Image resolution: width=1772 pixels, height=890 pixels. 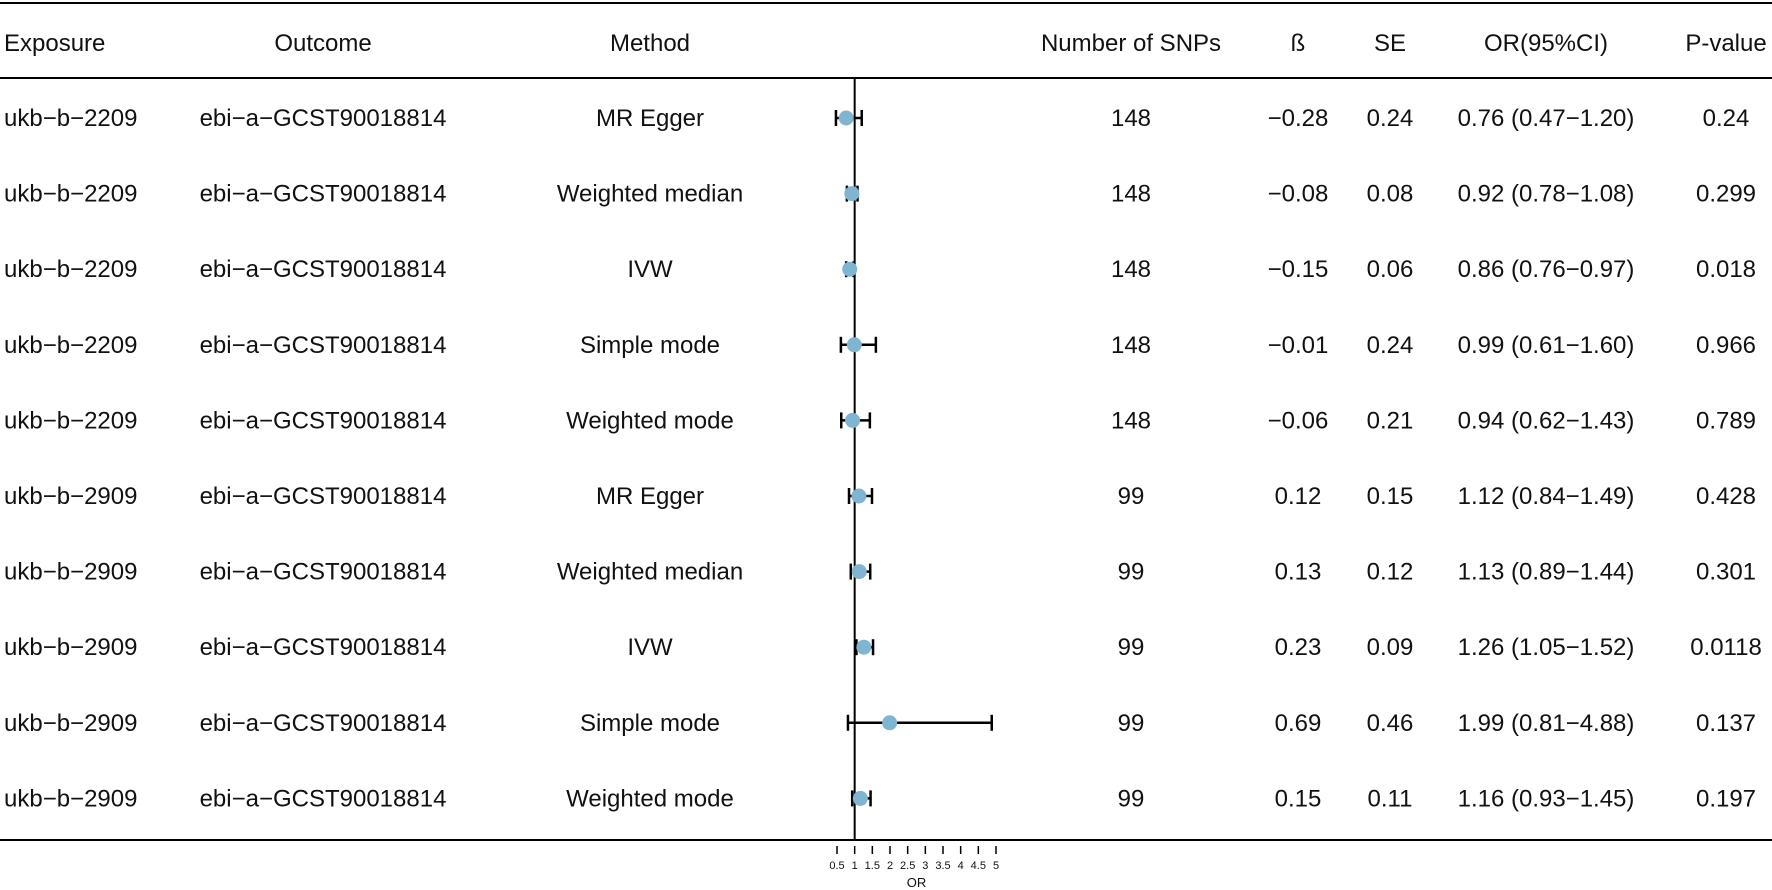 What do you see at coordinates (1298, 723) in the screenshot?
I see `cell-beta: 0.69` at bounding box center [1298, 723].